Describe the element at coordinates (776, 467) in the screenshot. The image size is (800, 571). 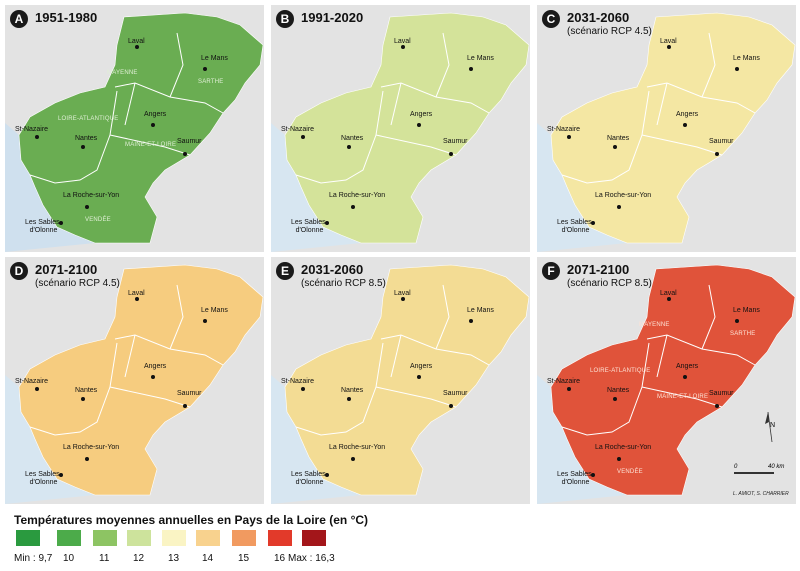
I see `scale-end-label: 40 km` at that location.